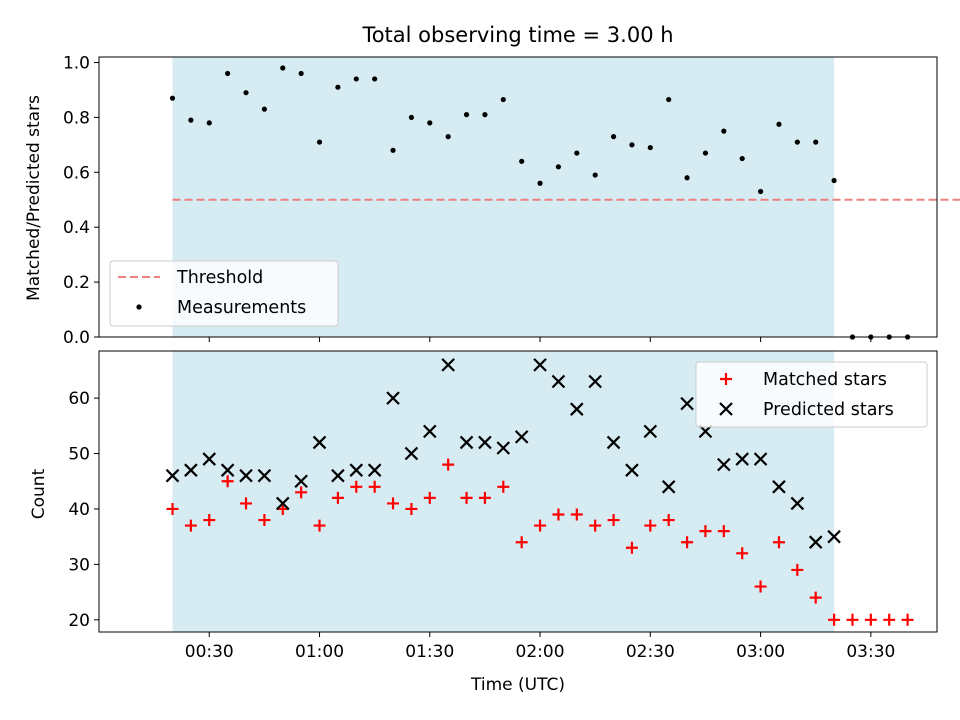 Image resolution: width=960 pixels, height=720 pixels. What do you see at coordinates (39, 493) in the screenshot?
I see `bottom-y-axis-label: Count` at bounding box center [39, 493].